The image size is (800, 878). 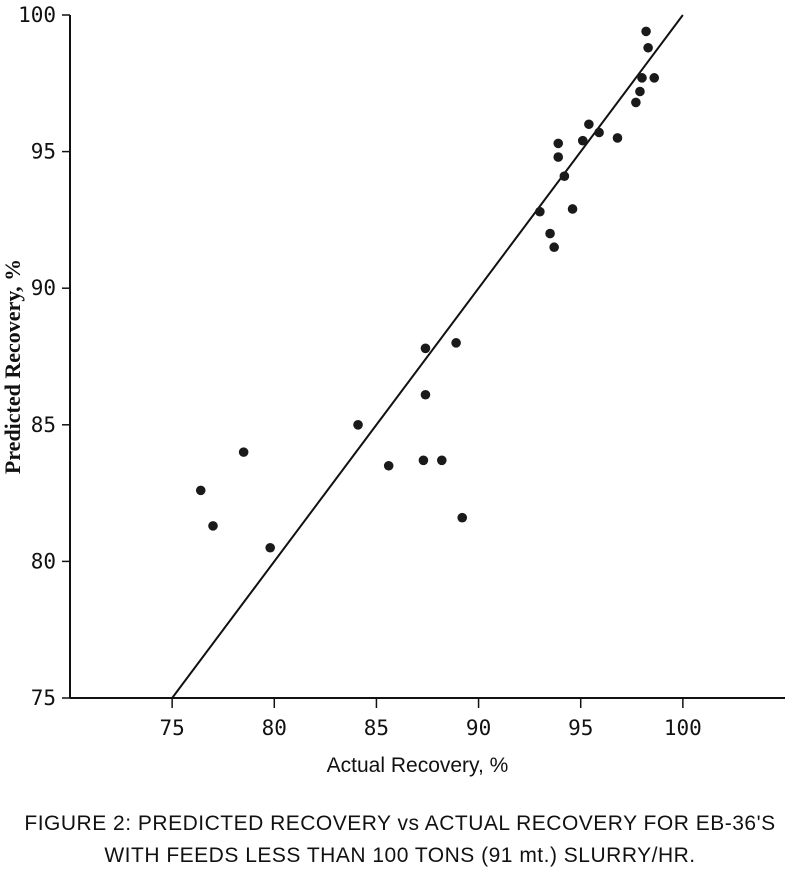 What do you see at coordinates (683, 728) in the screenshot?
I see `x-tick-label: 100` at bounding box center [683, 728].